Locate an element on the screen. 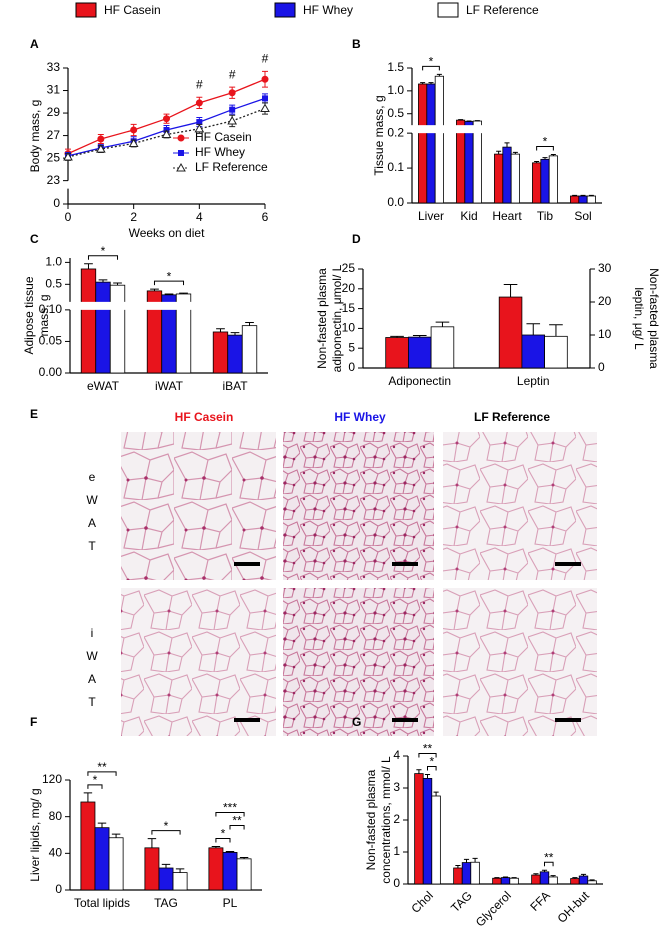  panel-letter: D is located at coordinates (356, 239).